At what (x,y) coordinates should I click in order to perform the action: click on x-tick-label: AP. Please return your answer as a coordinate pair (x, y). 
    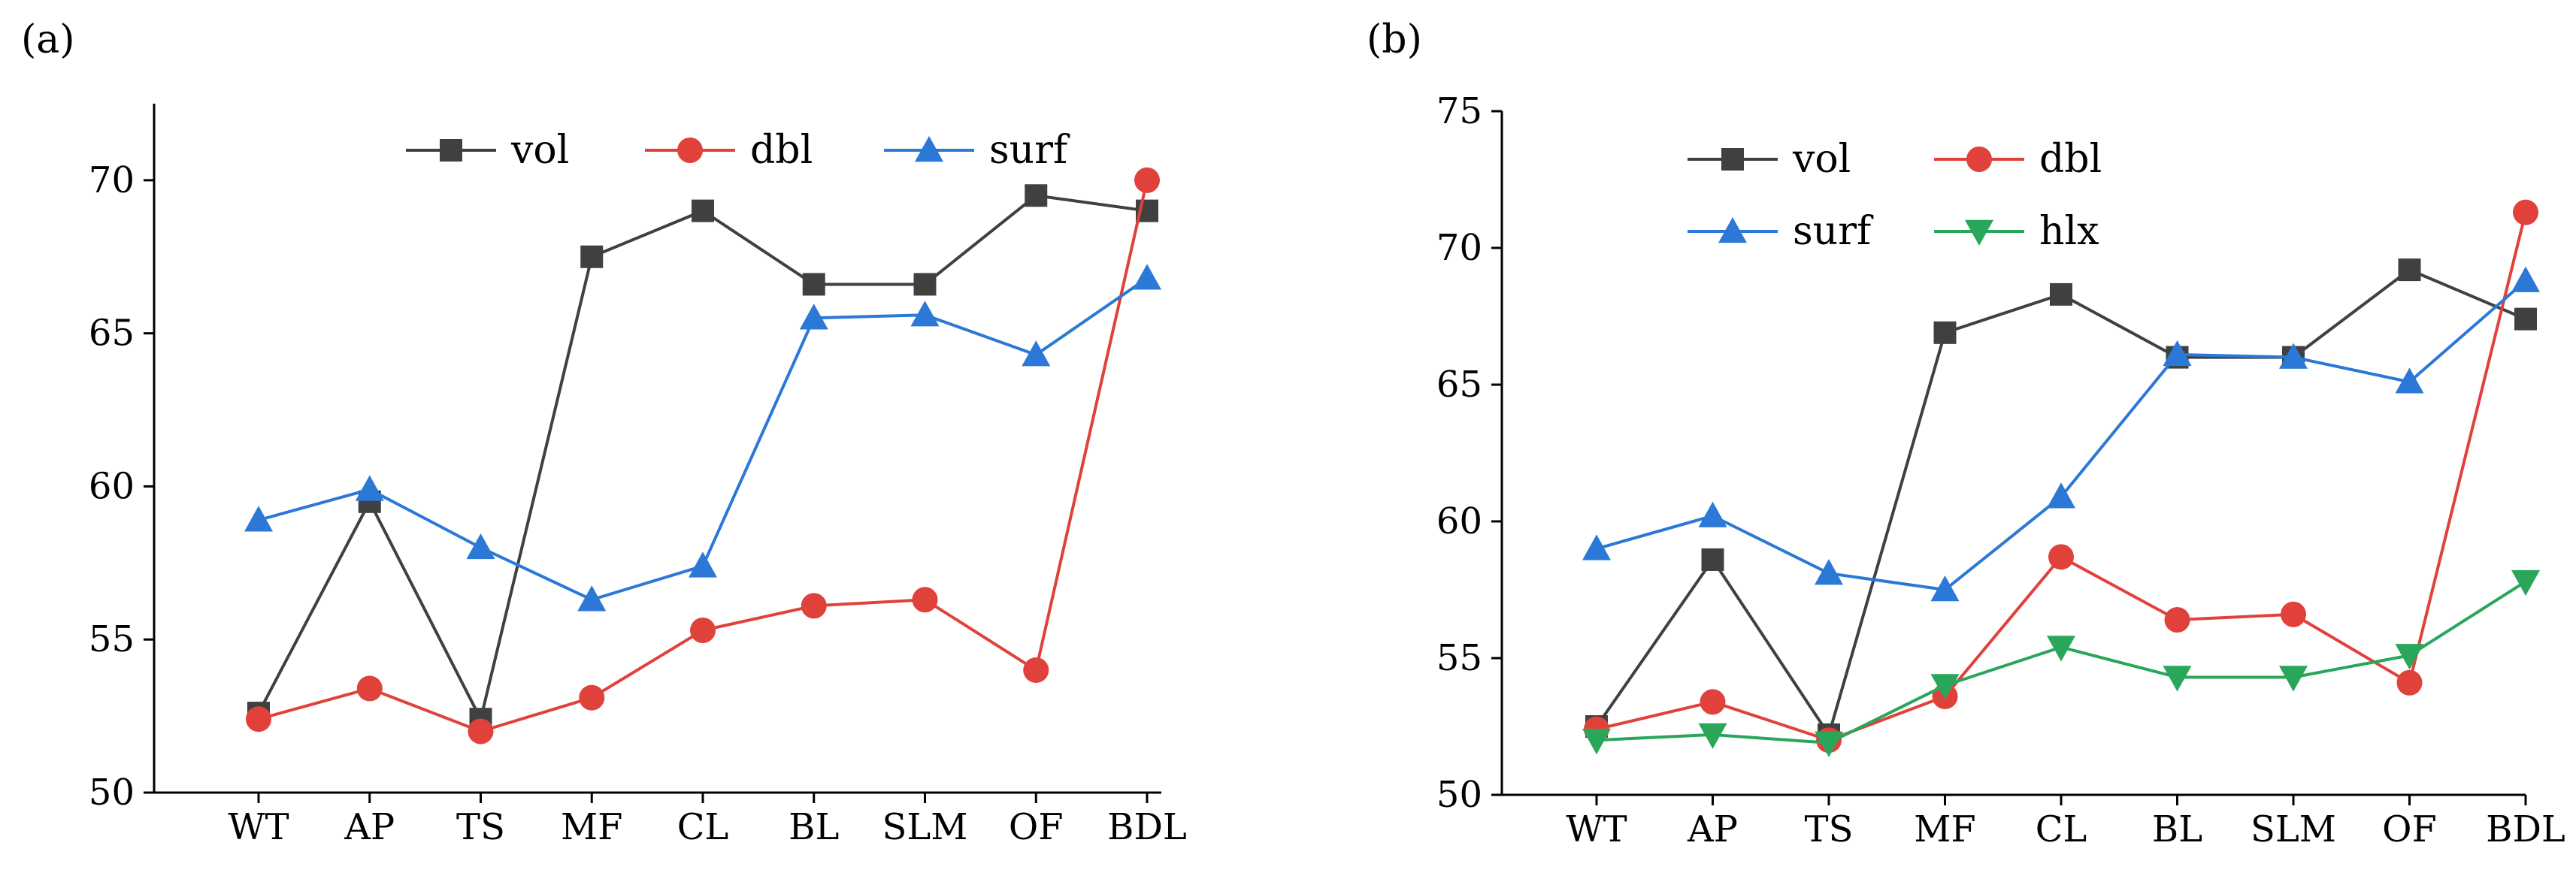
    Looking at the image, I should click on (1712, 829).